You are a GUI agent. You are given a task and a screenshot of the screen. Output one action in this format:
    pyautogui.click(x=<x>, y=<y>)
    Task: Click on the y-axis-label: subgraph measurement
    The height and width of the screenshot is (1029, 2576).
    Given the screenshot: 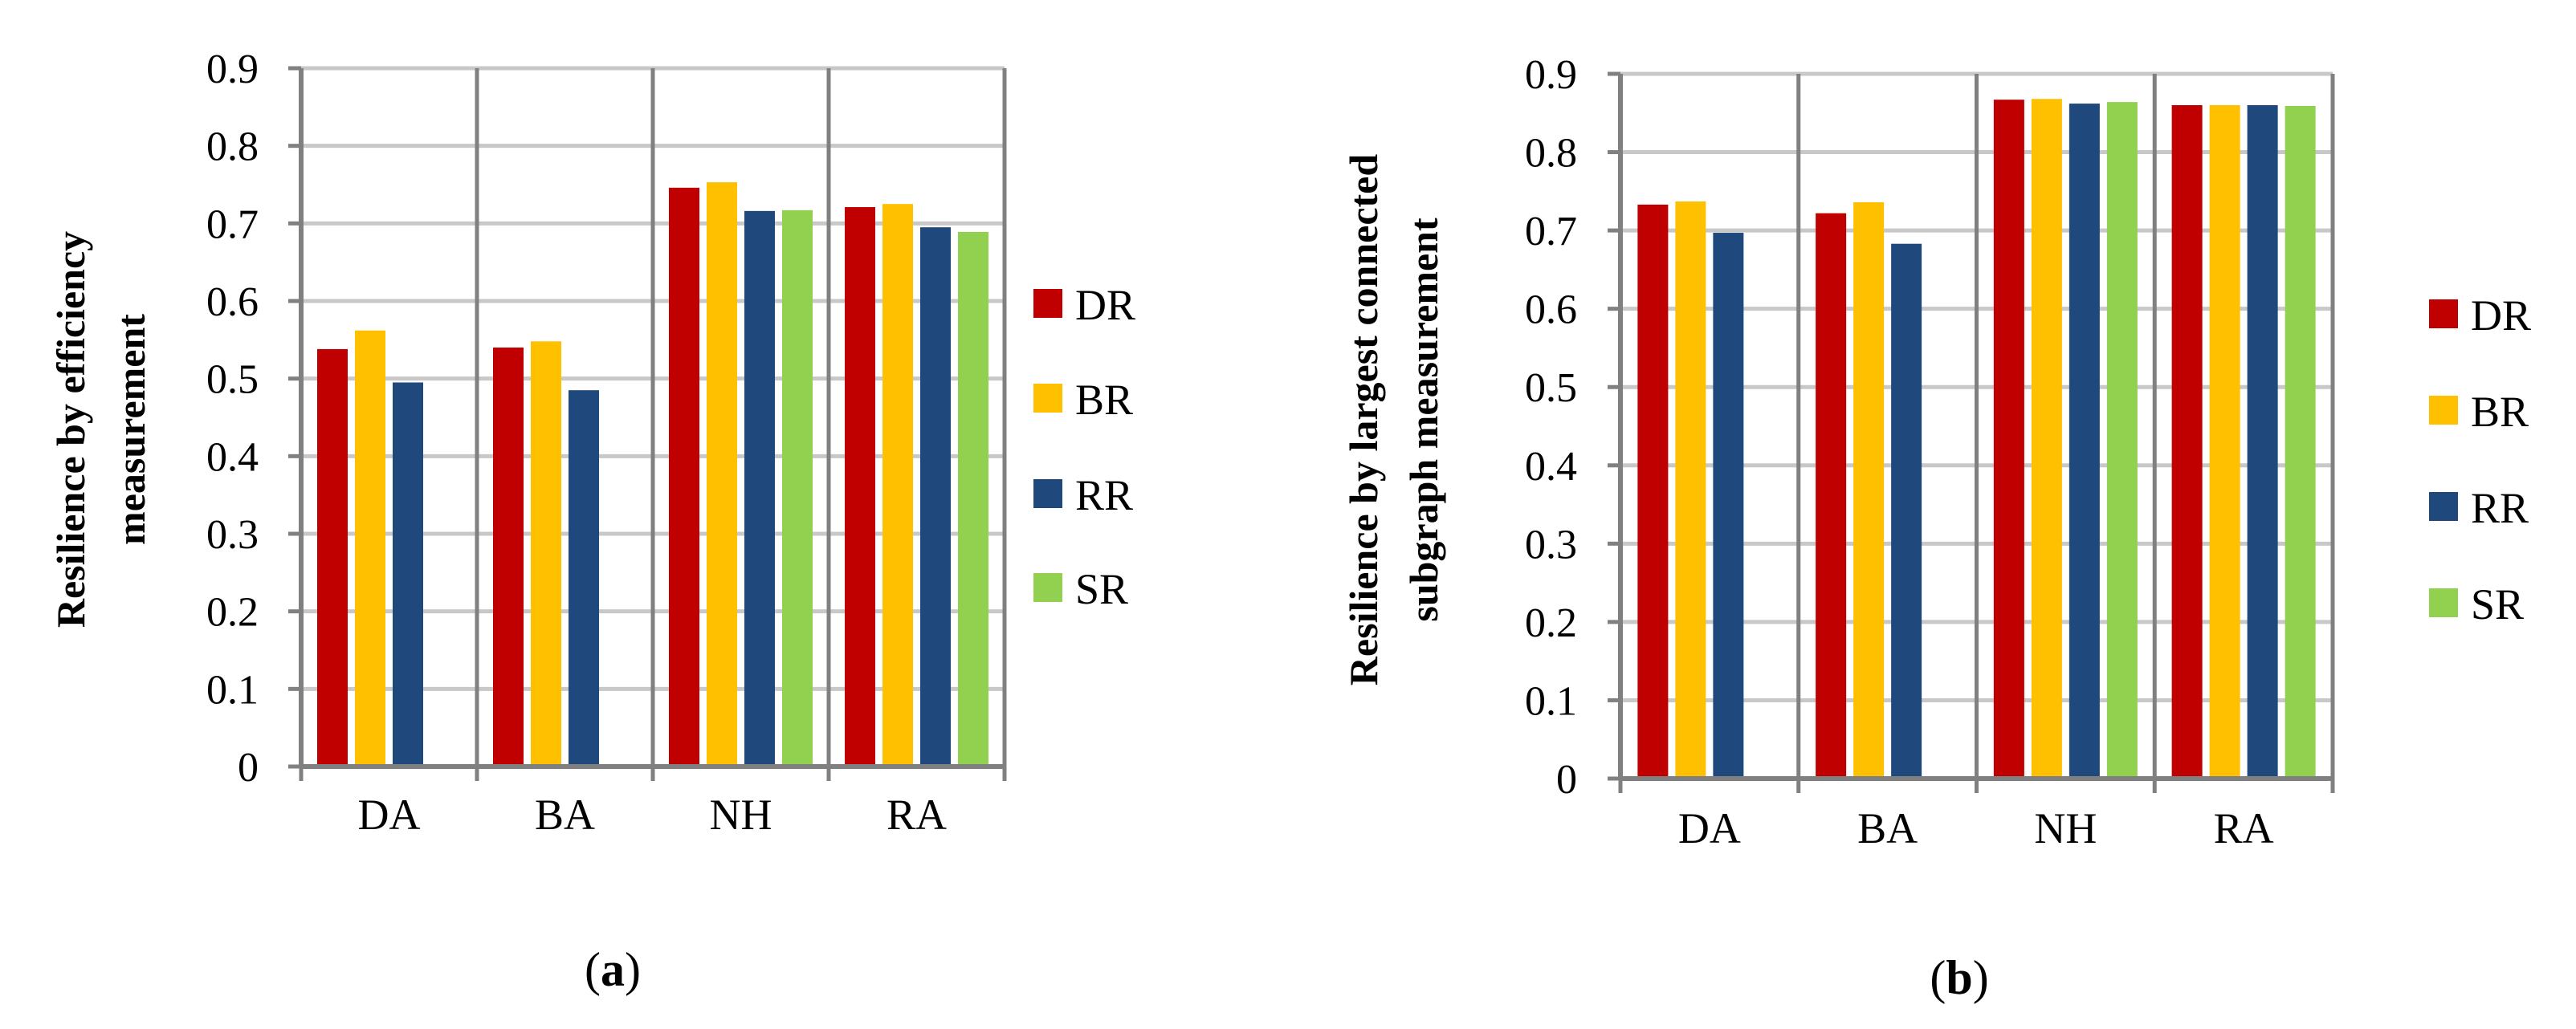 What is the action you would take?
    pyautogui.click(x=1423, y=420)
    